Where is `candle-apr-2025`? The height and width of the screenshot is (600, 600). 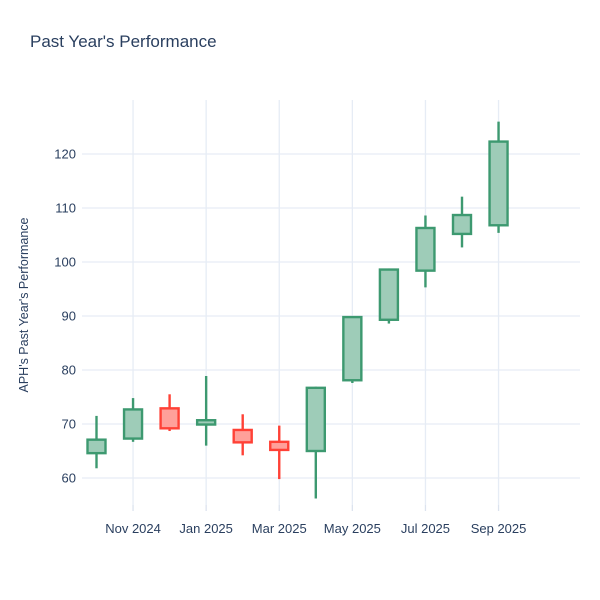
candle-apr-2025 is located at coordinates (315, 442).